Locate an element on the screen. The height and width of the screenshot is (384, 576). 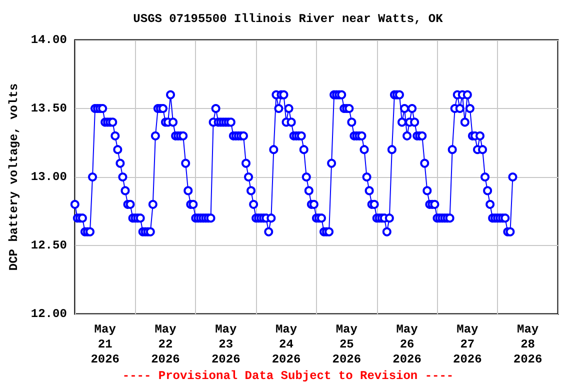
x-tick-label: May 21 2026 is located at coordinates (105, 344).